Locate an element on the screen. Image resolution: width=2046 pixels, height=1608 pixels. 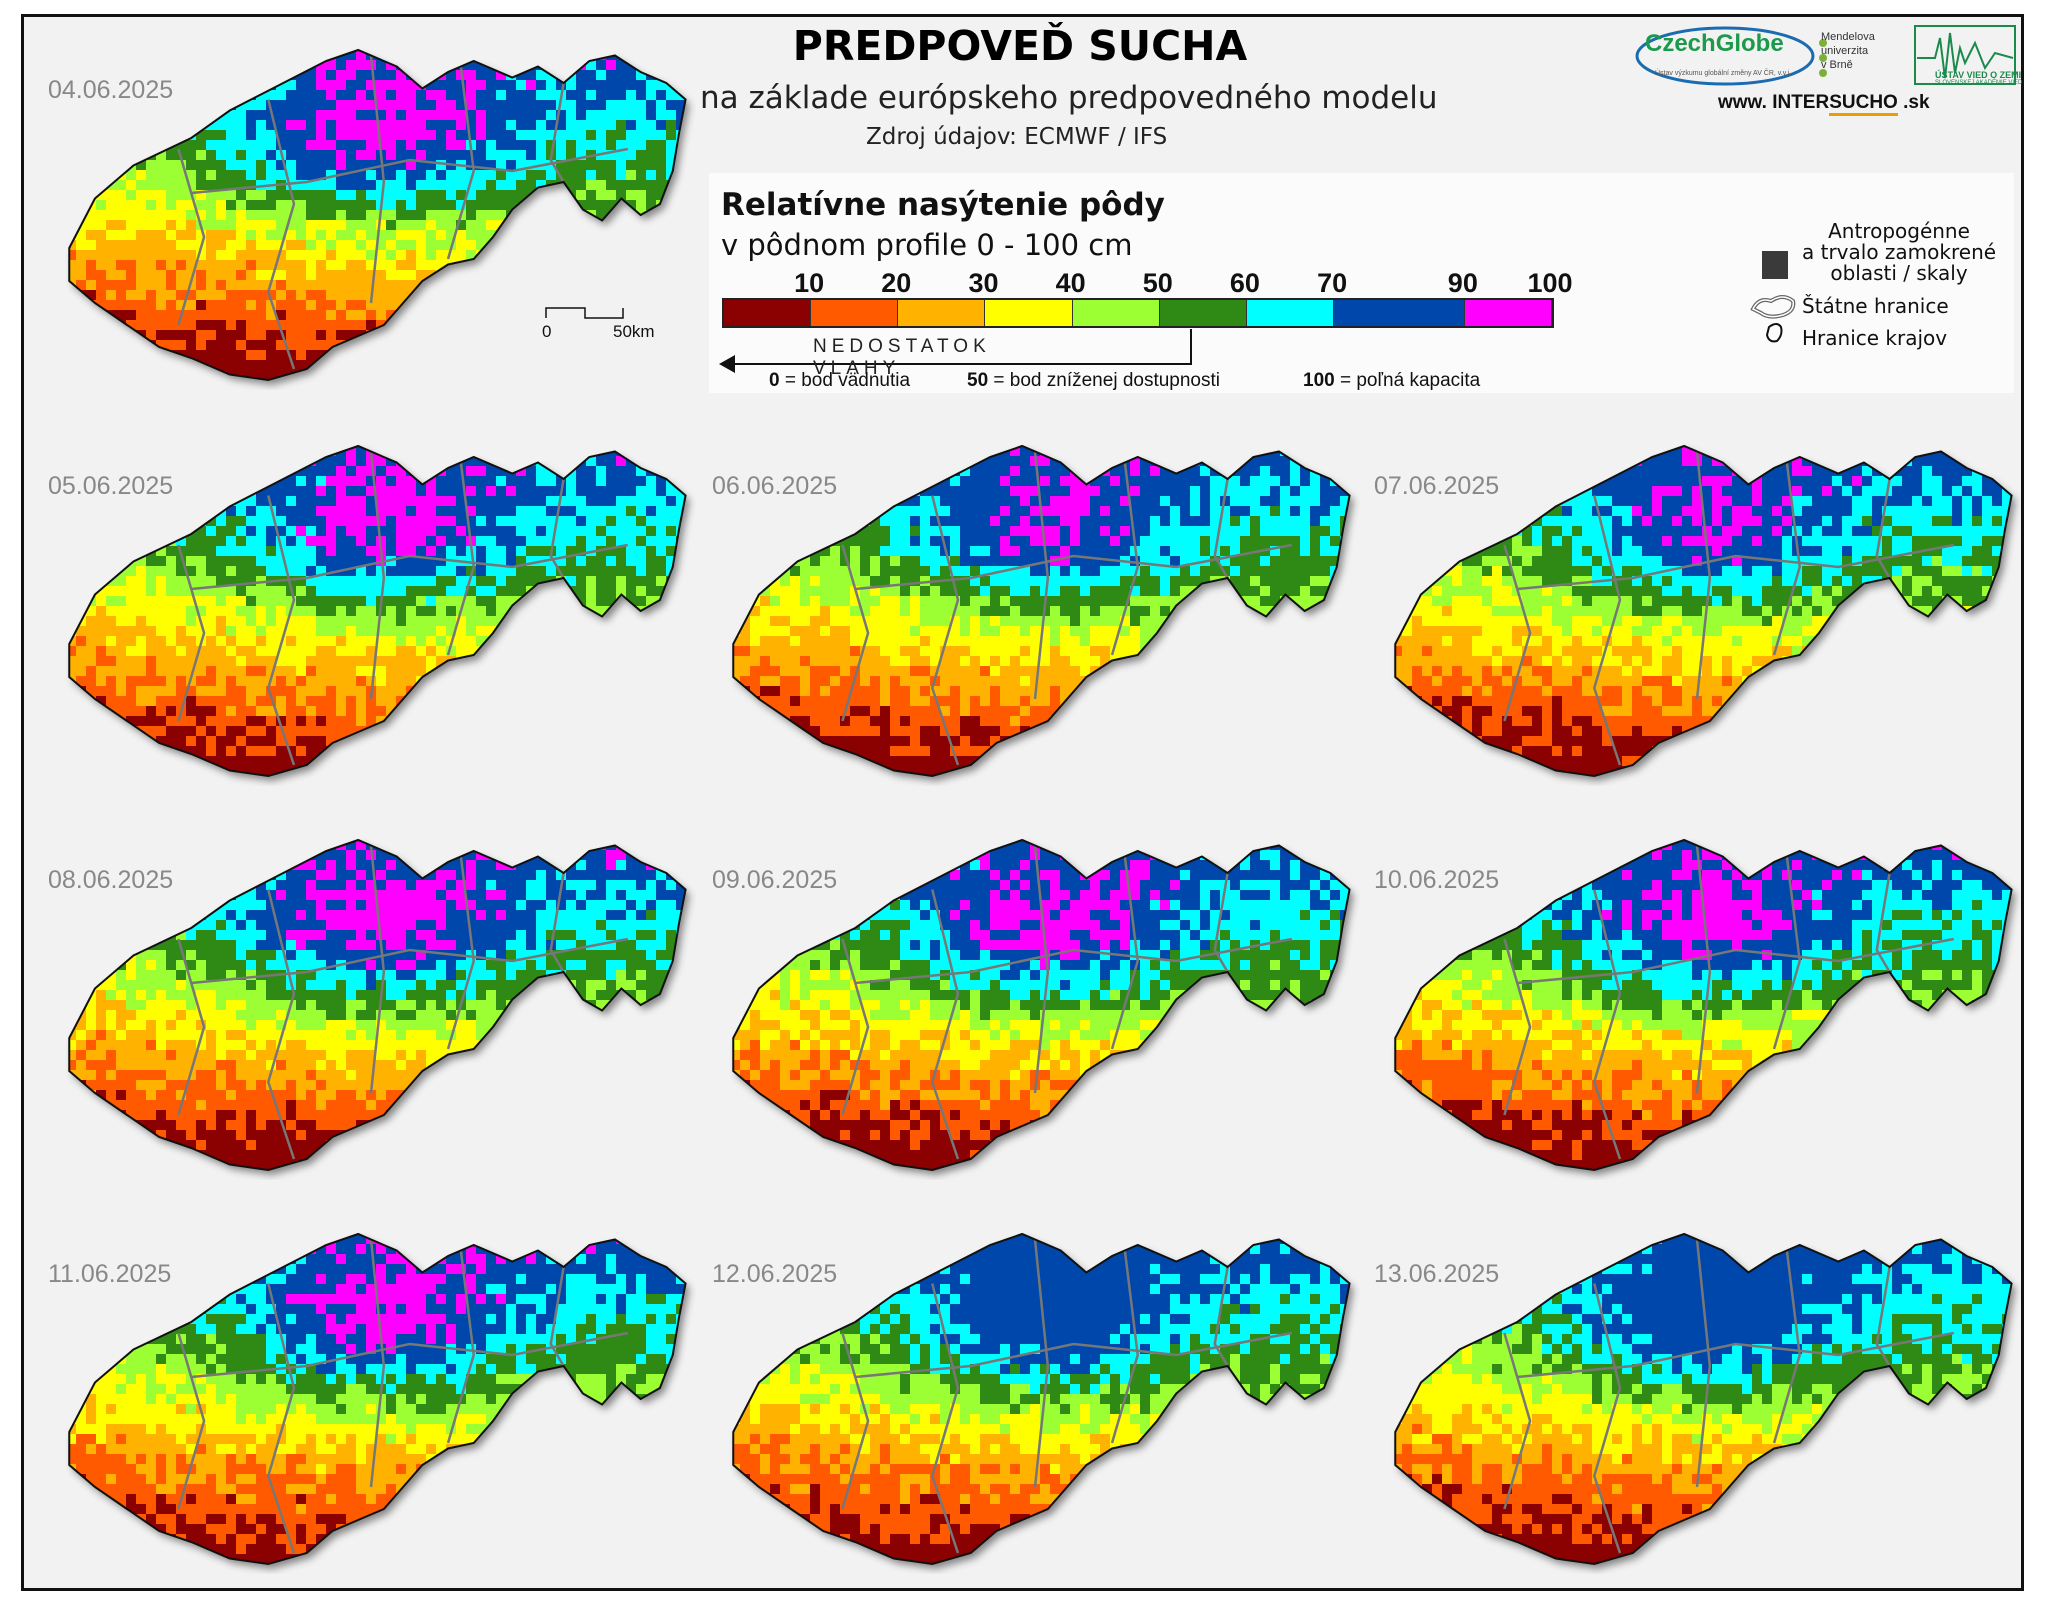
map-date-label: 09.06.2025 is located at coordinates (774, 880).